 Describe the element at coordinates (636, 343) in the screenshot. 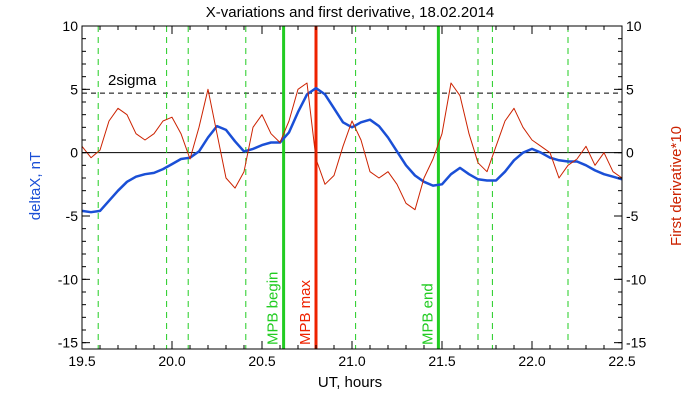

I see `right-y-tick-label-5: -15` at that location.